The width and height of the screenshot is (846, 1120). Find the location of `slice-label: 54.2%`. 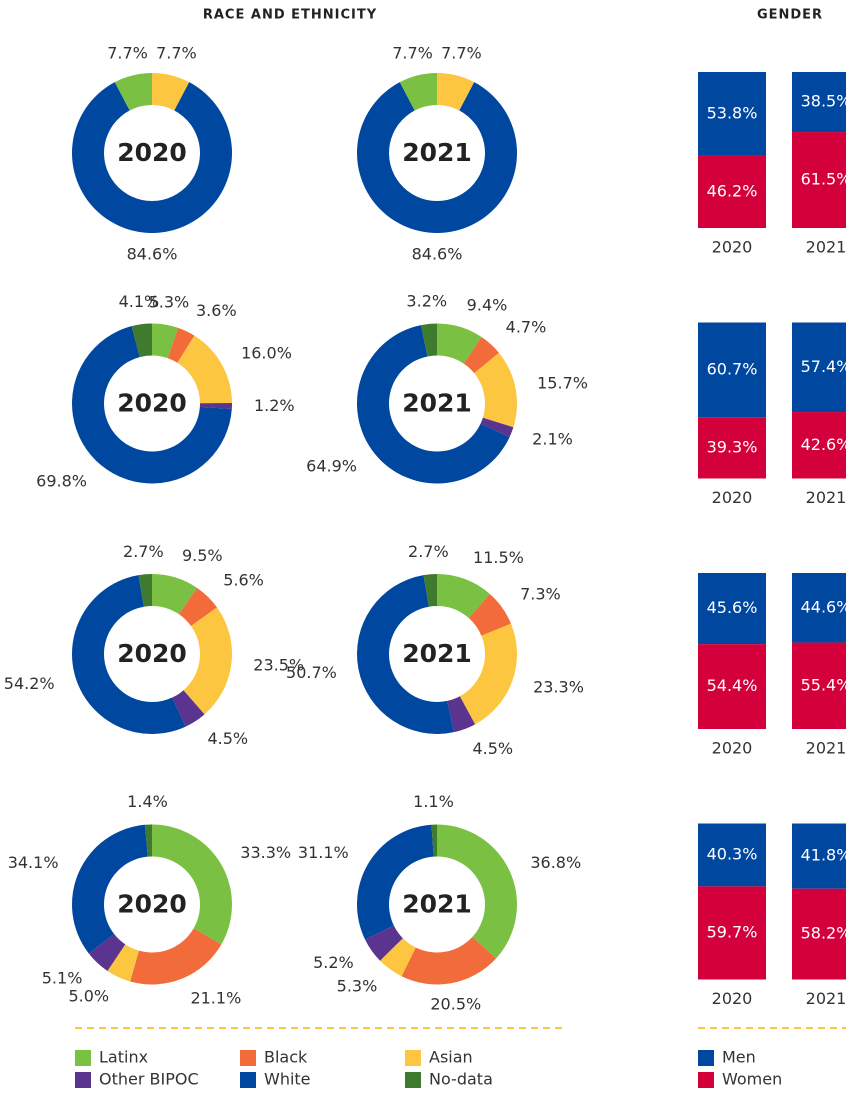

slice-label: 54.2% is located at coordinates (29, 683).